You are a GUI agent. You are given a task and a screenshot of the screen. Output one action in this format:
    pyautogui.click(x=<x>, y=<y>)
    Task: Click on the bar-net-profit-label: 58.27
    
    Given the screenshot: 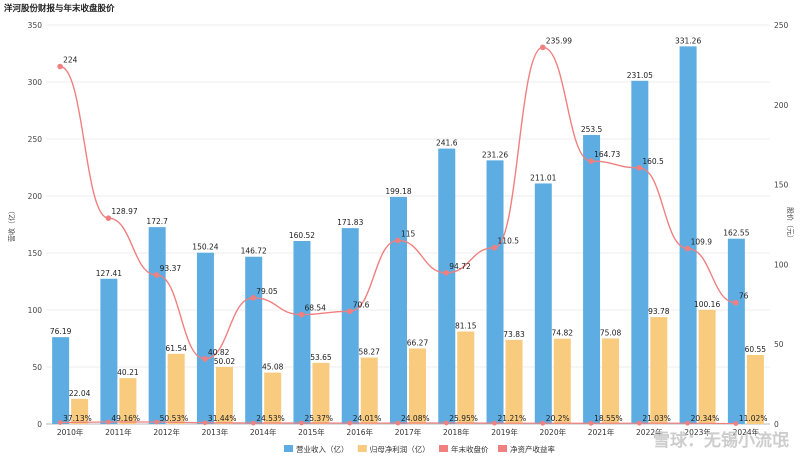 What is the action you would take?
    pyautogui.click(x=369, y=352)
    